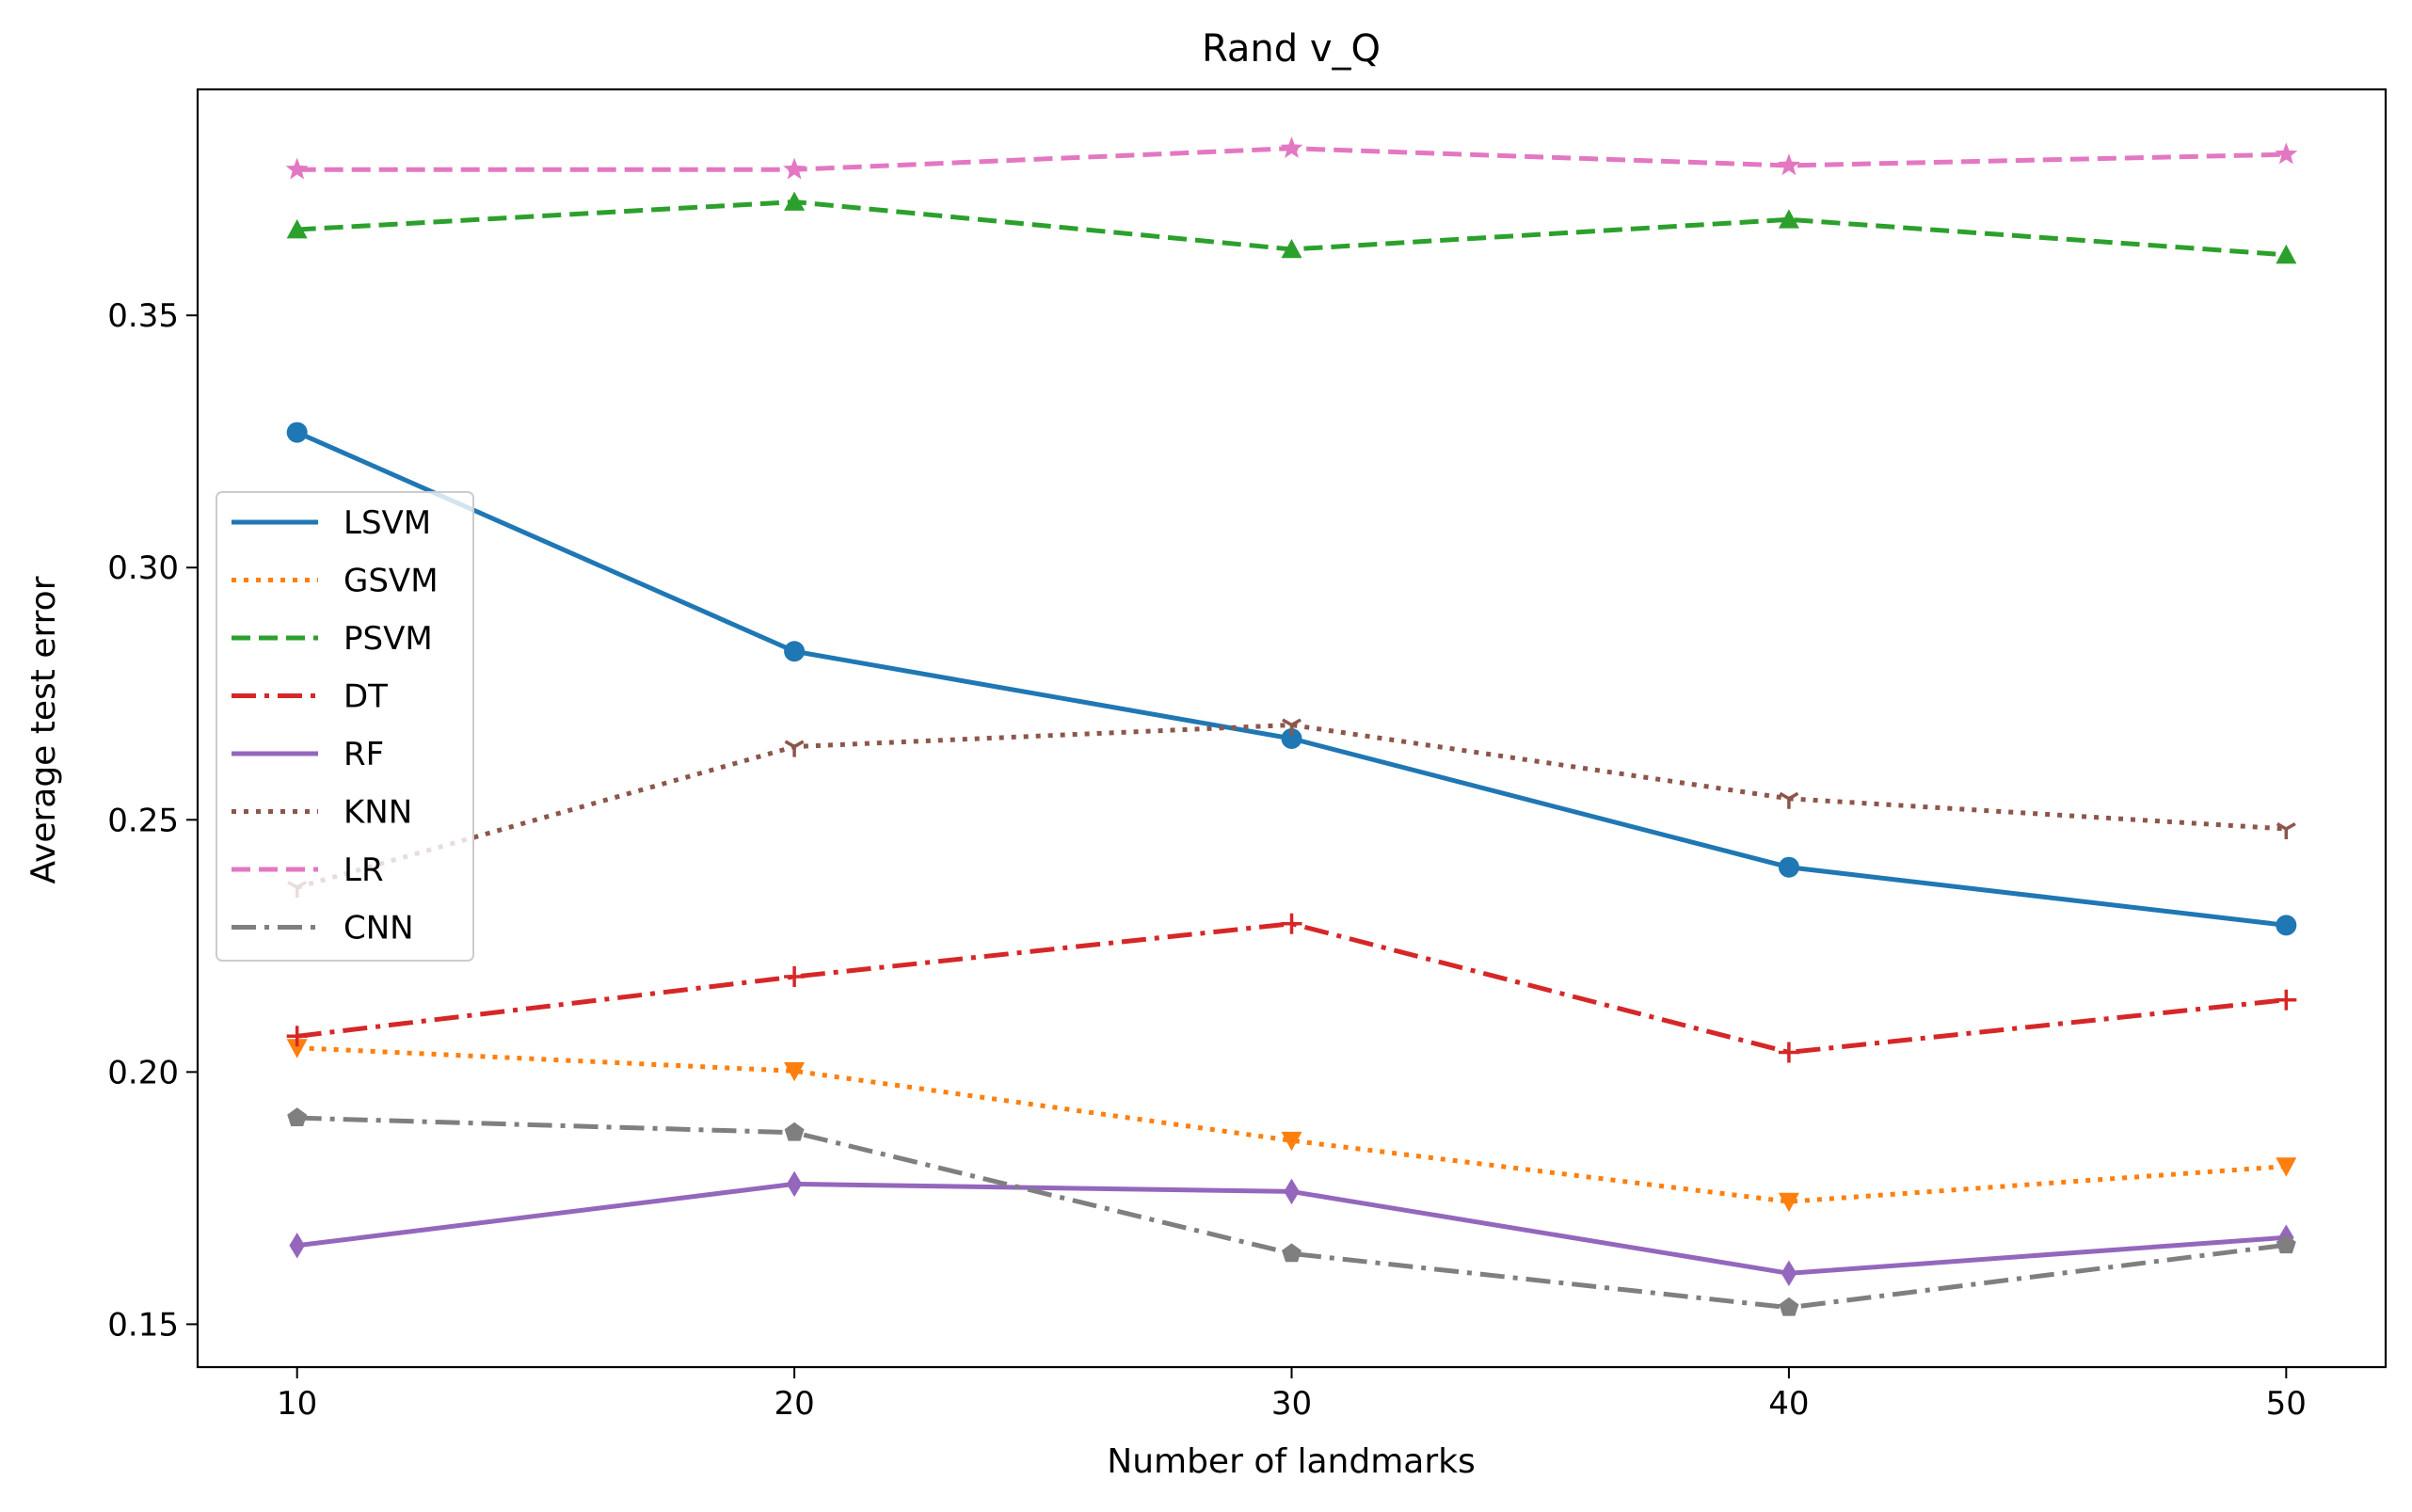  I want to click on legend-label: RF, so click(363, 754).